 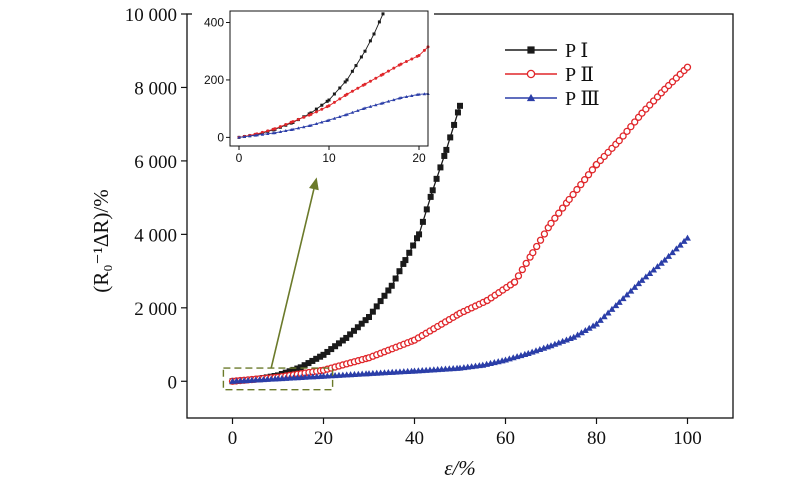 I want to click on legend: P ⅠP ⅡP Ⅲ, so click(x=552, y=75).